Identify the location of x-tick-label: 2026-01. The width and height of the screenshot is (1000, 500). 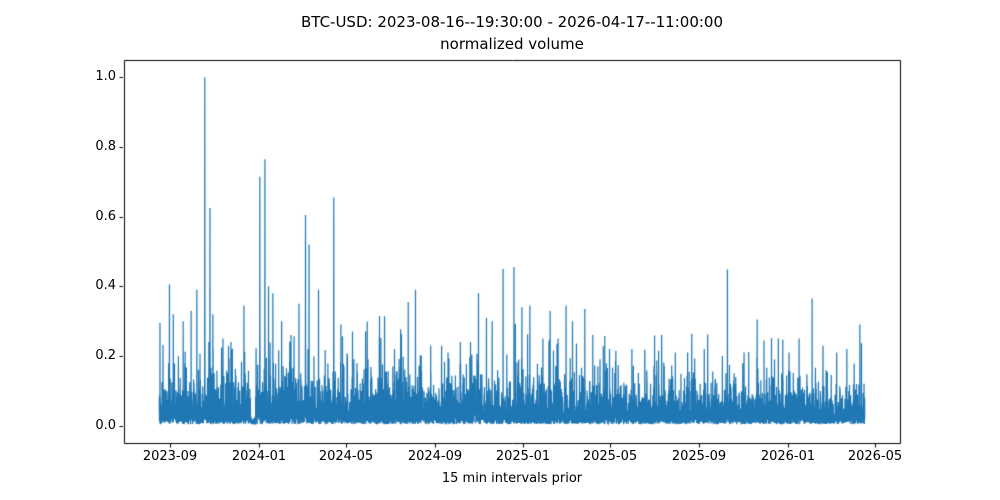
(788, 456).